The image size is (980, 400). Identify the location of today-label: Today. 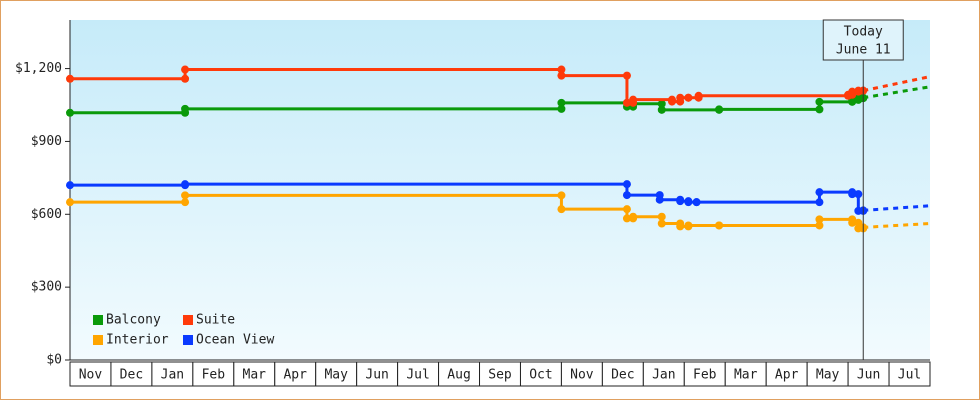
(863, 32).